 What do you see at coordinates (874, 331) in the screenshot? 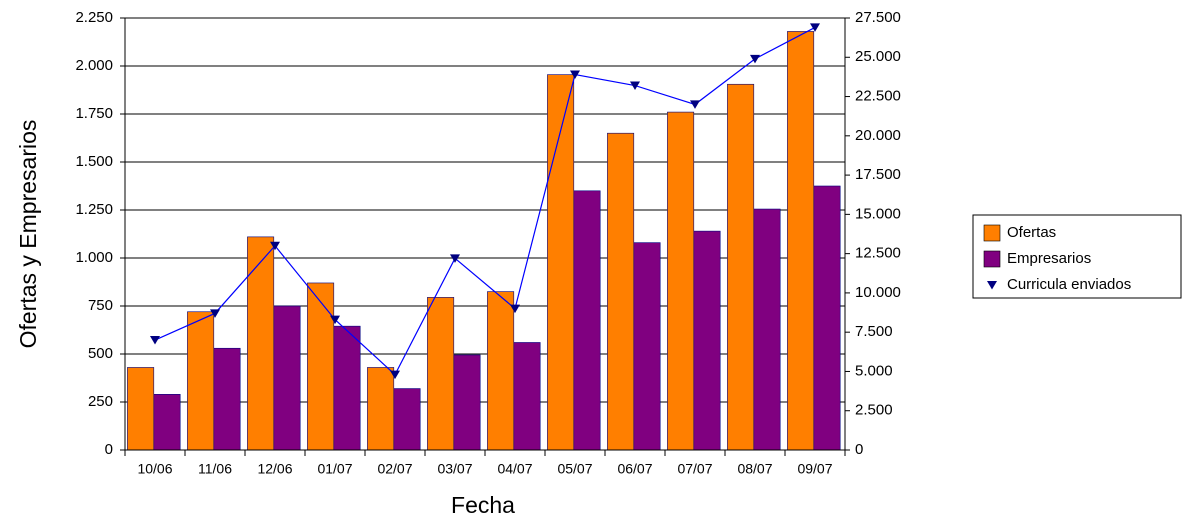
I see `y2-tick-label: 7.500` at bounding box center [874, 331].